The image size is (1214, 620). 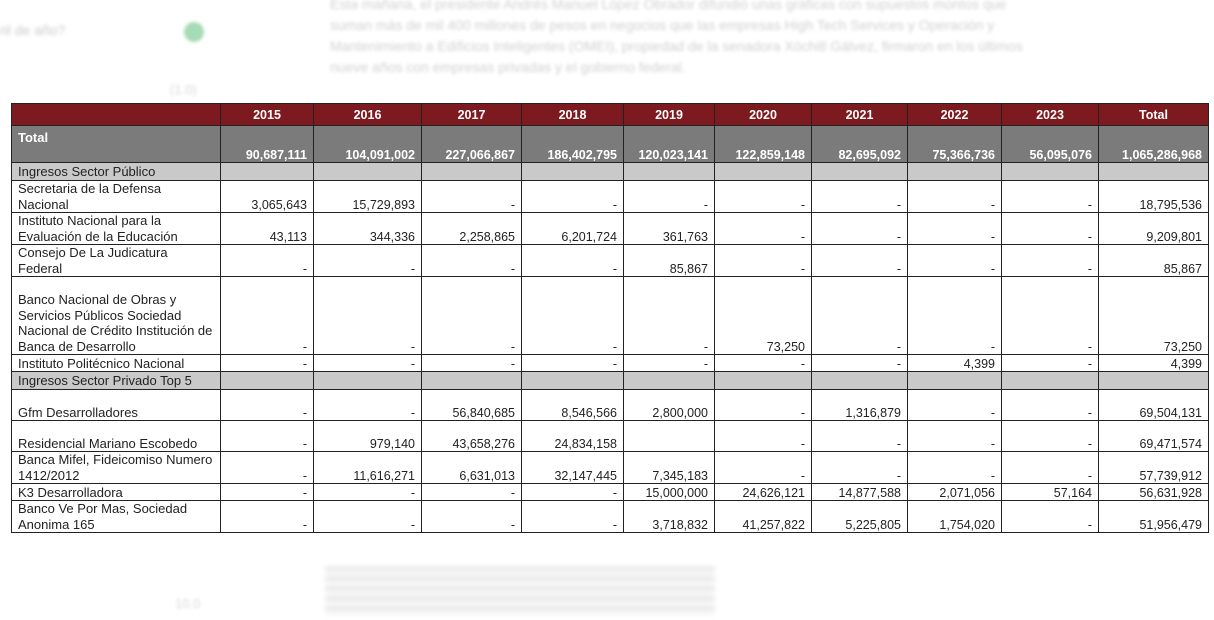 I want to click on total-cell: 122,859,148, so click(x=763, y=144).